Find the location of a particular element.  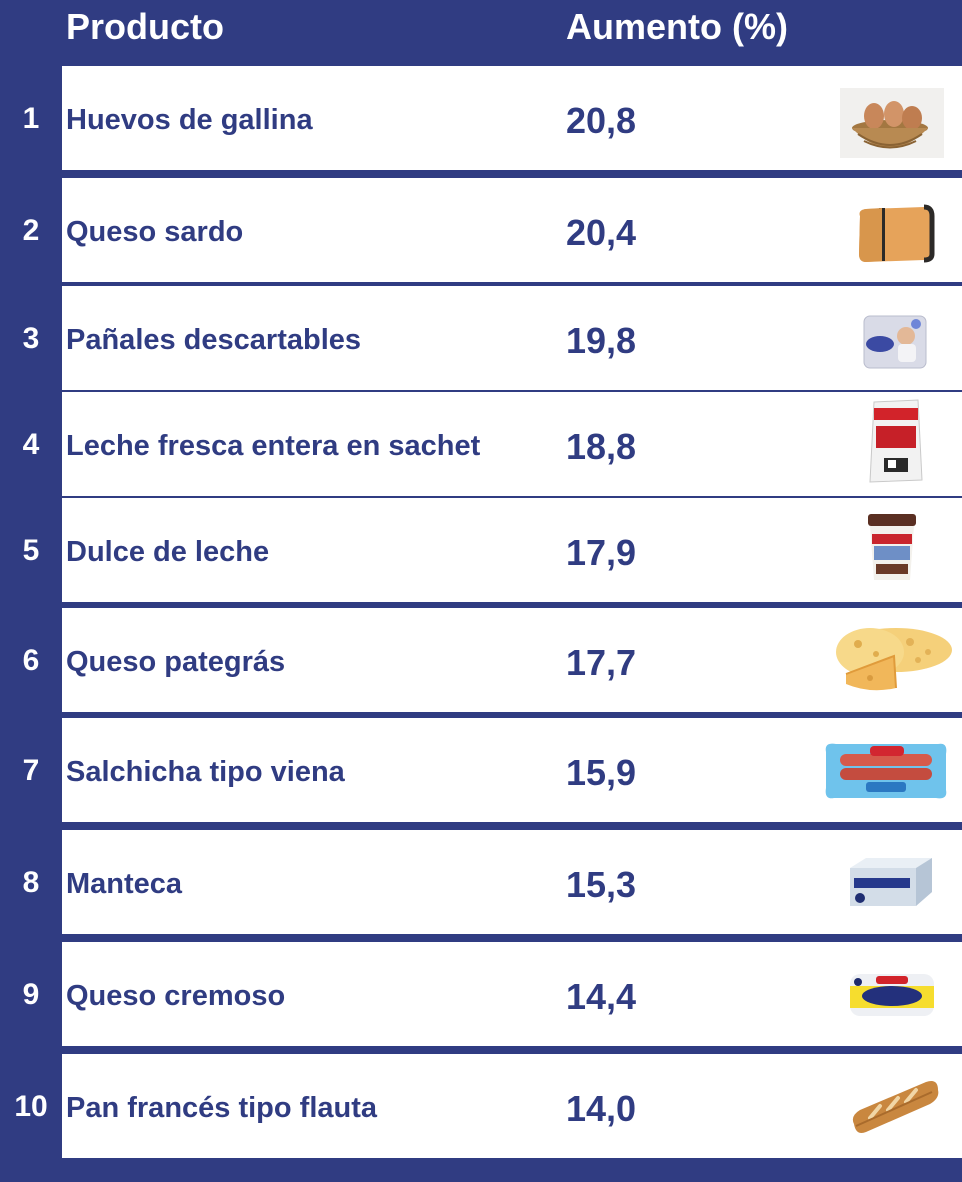

table-row: 6 Queso pategrás 17,7 is located at coordinates (481, 662).